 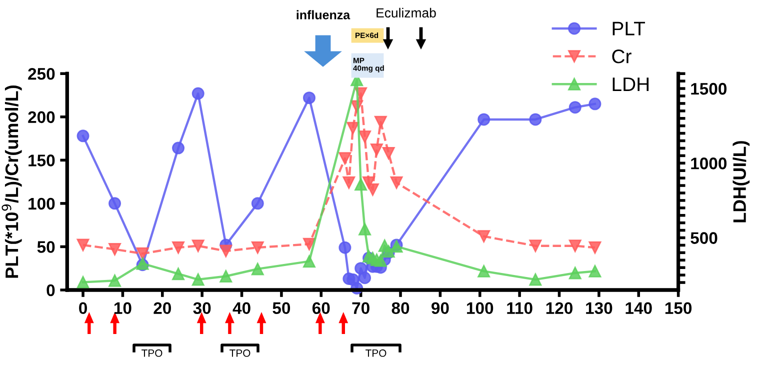 What do you see at coordinates (519, 308) in the screenshot?
I see `x-tick-label: 110` at bounding box center [519, 308].